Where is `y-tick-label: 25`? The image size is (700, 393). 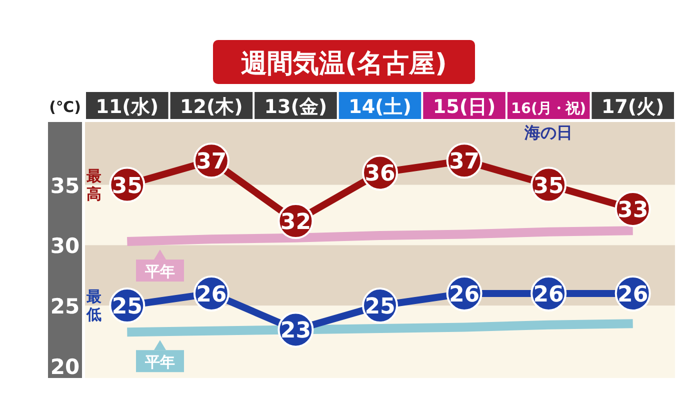
y-tick-label: 25 is located at coordinates (65, 306).